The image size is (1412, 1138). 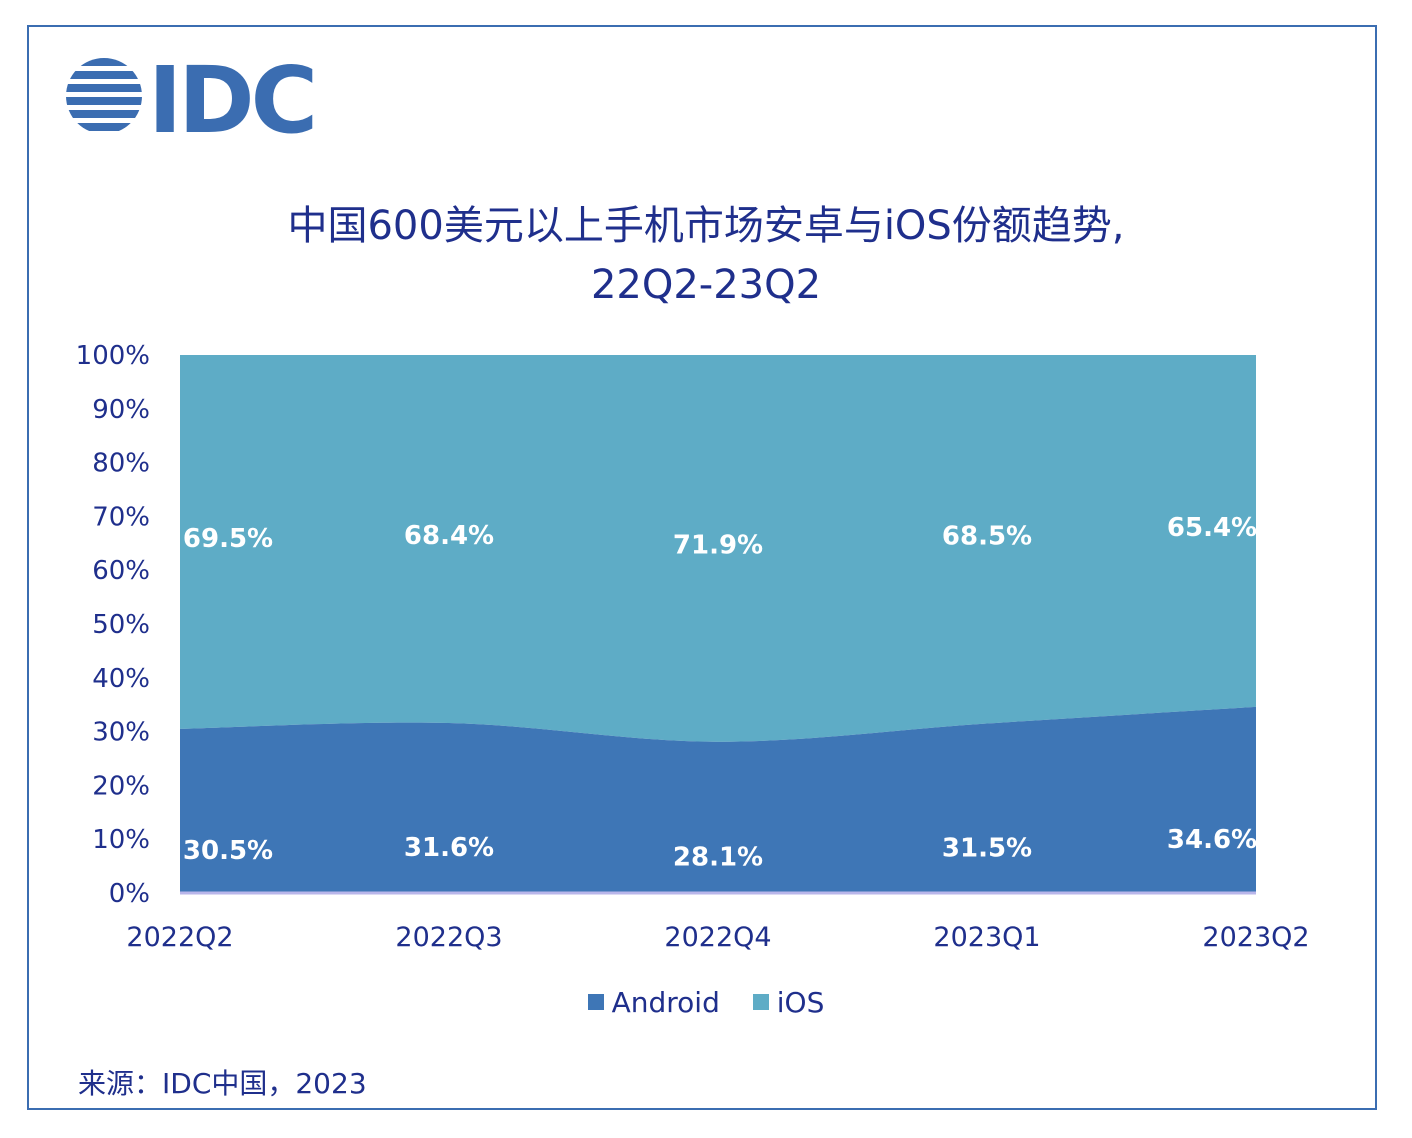 What do you see at coordinates (222, 1083) in the screenshot?
I see `source-note: 来源：IDC中国，2023` at bounding box center [222, 1083].